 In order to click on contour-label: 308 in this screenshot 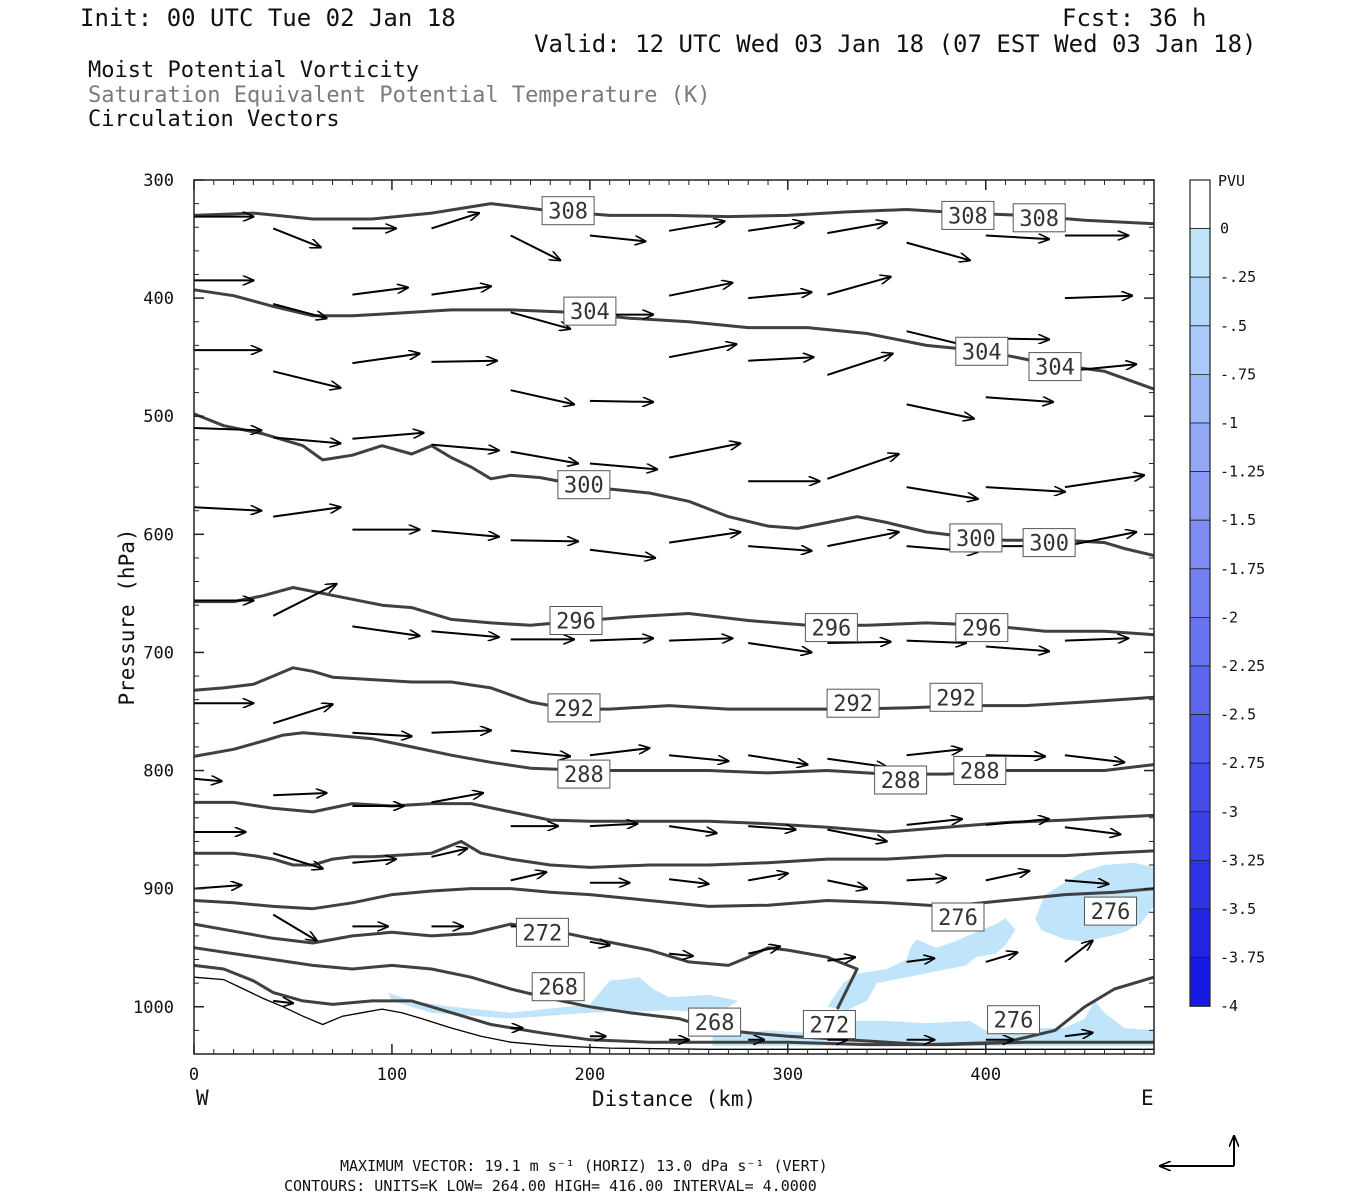, I will do `click(568, 211)`.